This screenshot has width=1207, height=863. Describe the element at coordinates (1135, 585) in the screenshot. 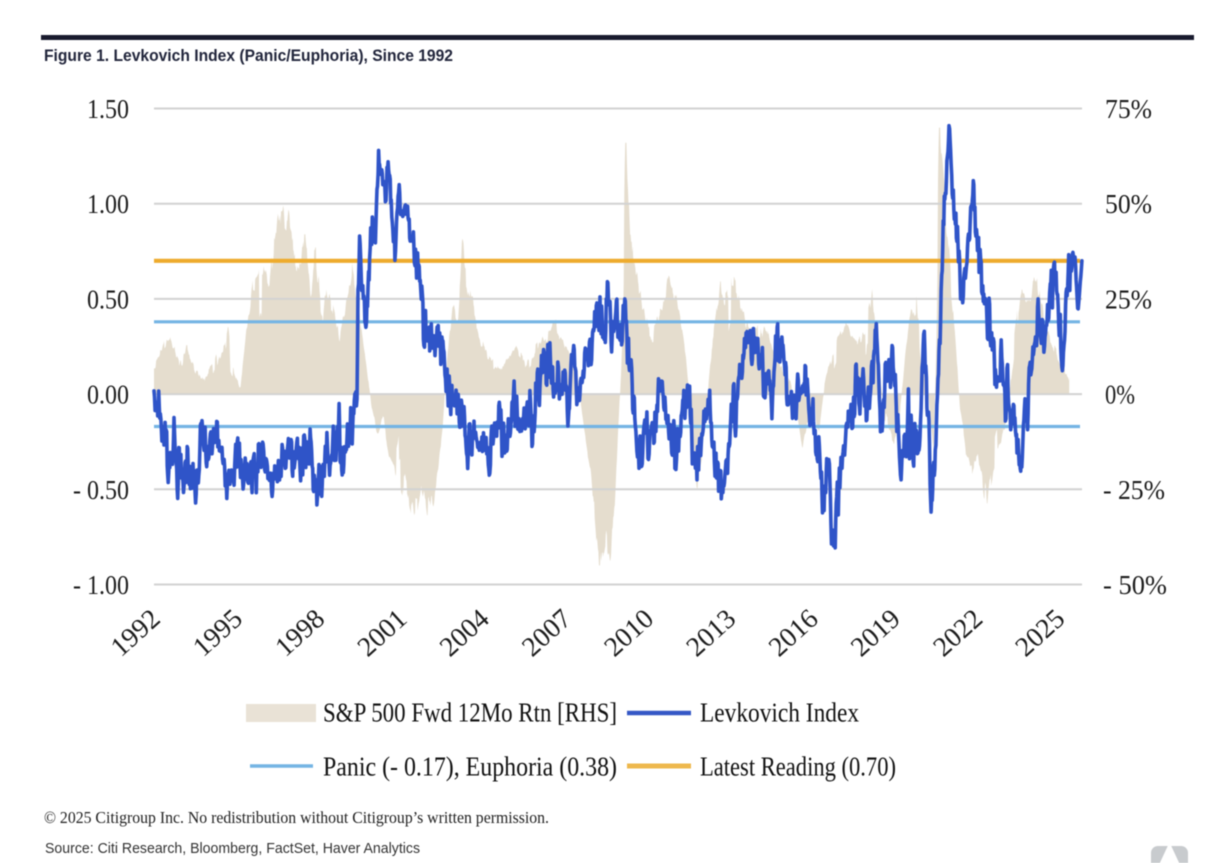

I see `svg-text: - 50%` at that location.